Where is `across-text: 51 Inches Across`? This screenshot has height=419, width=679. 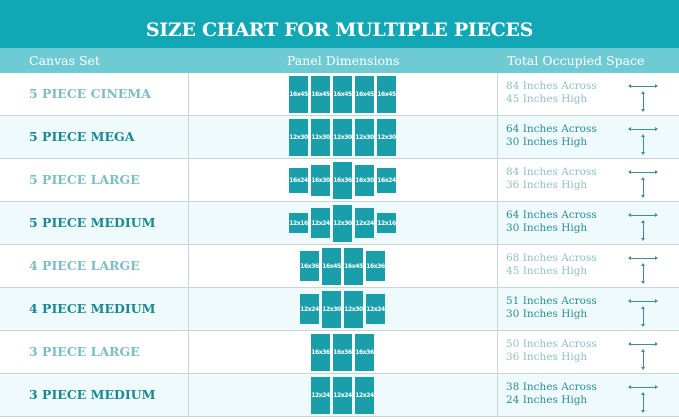 across-text: 51 Inches Across is located at coordinates (551, 301).